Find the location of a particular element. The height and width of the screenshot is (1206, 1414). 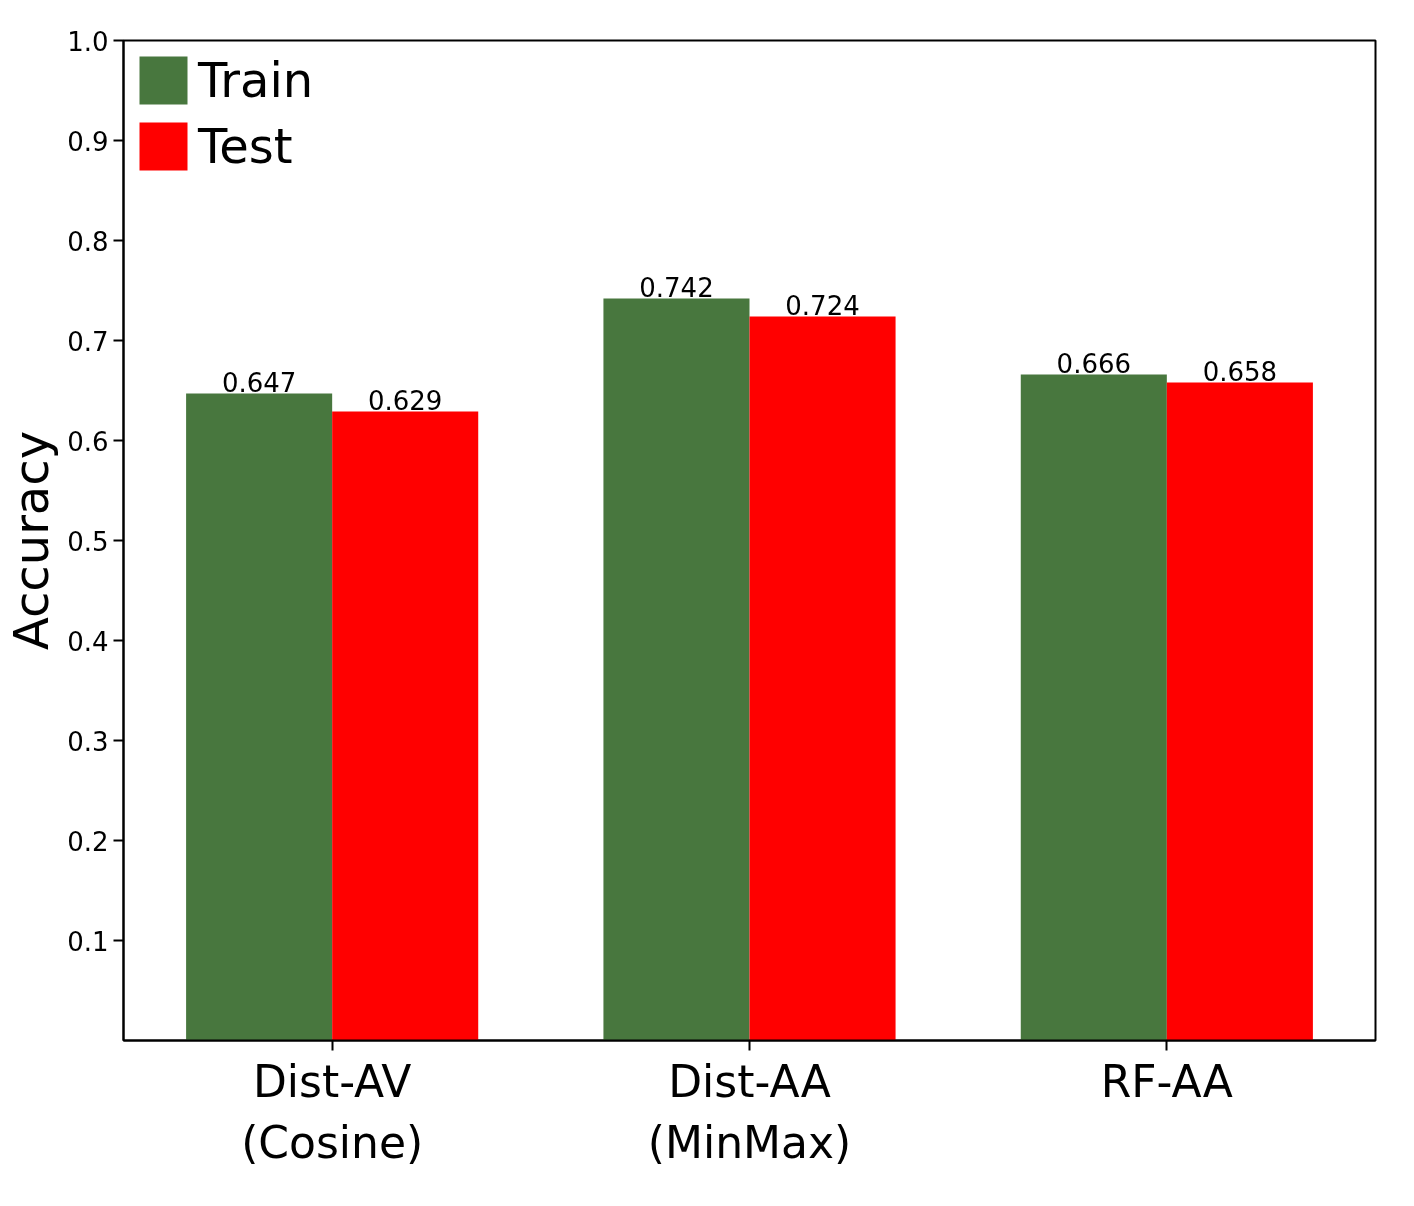

y-tick-label: 0.4 is located at coordinates (88, 641).